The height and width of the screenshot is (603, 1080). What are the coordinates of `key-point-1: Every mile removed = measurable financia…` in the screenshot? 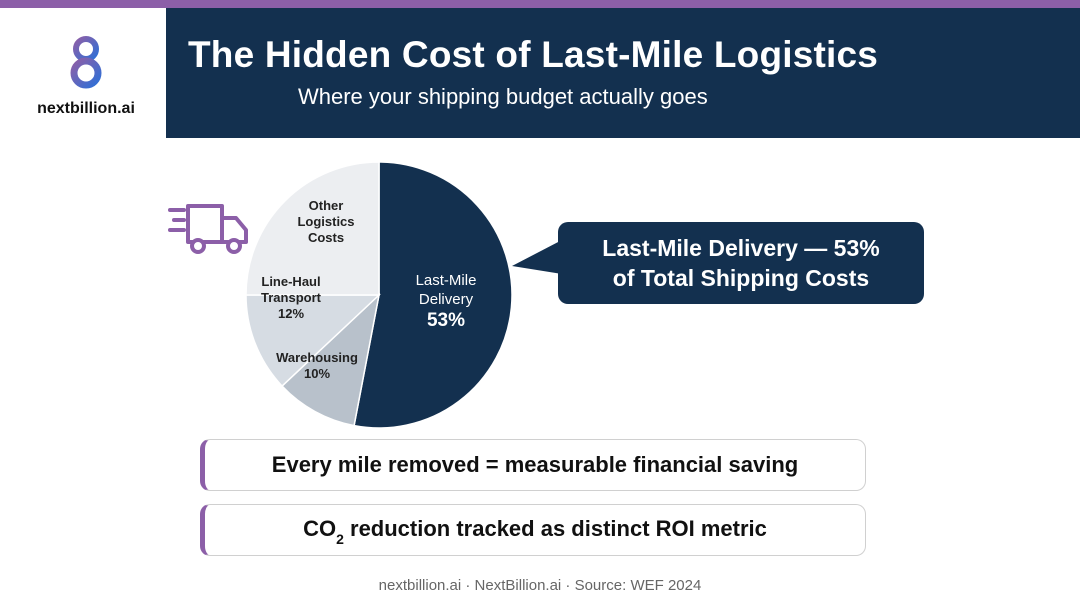 It's located at (533, 465).